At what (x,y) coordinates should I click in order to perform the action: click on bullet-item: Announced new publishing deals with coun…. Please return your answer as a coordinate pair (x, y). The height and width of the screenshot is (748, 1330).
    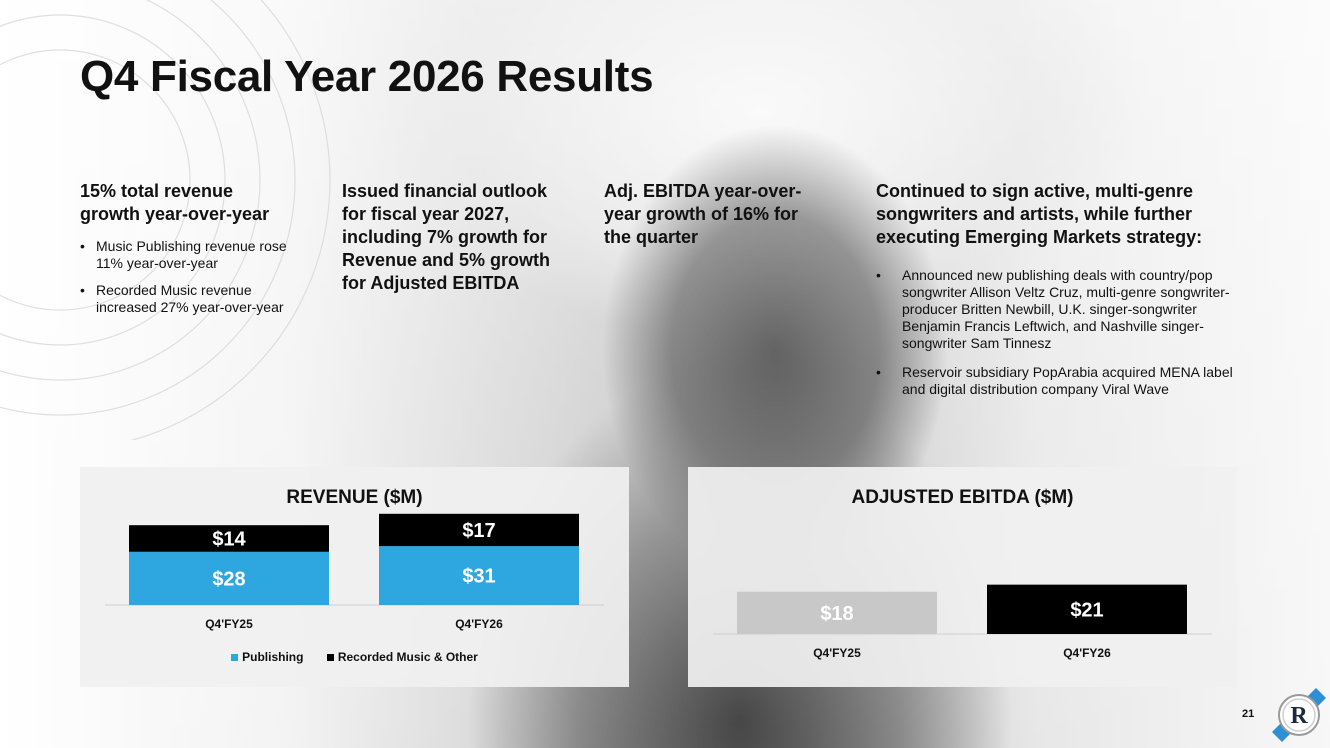
    Looking at the image, I should click on (1061, 309).